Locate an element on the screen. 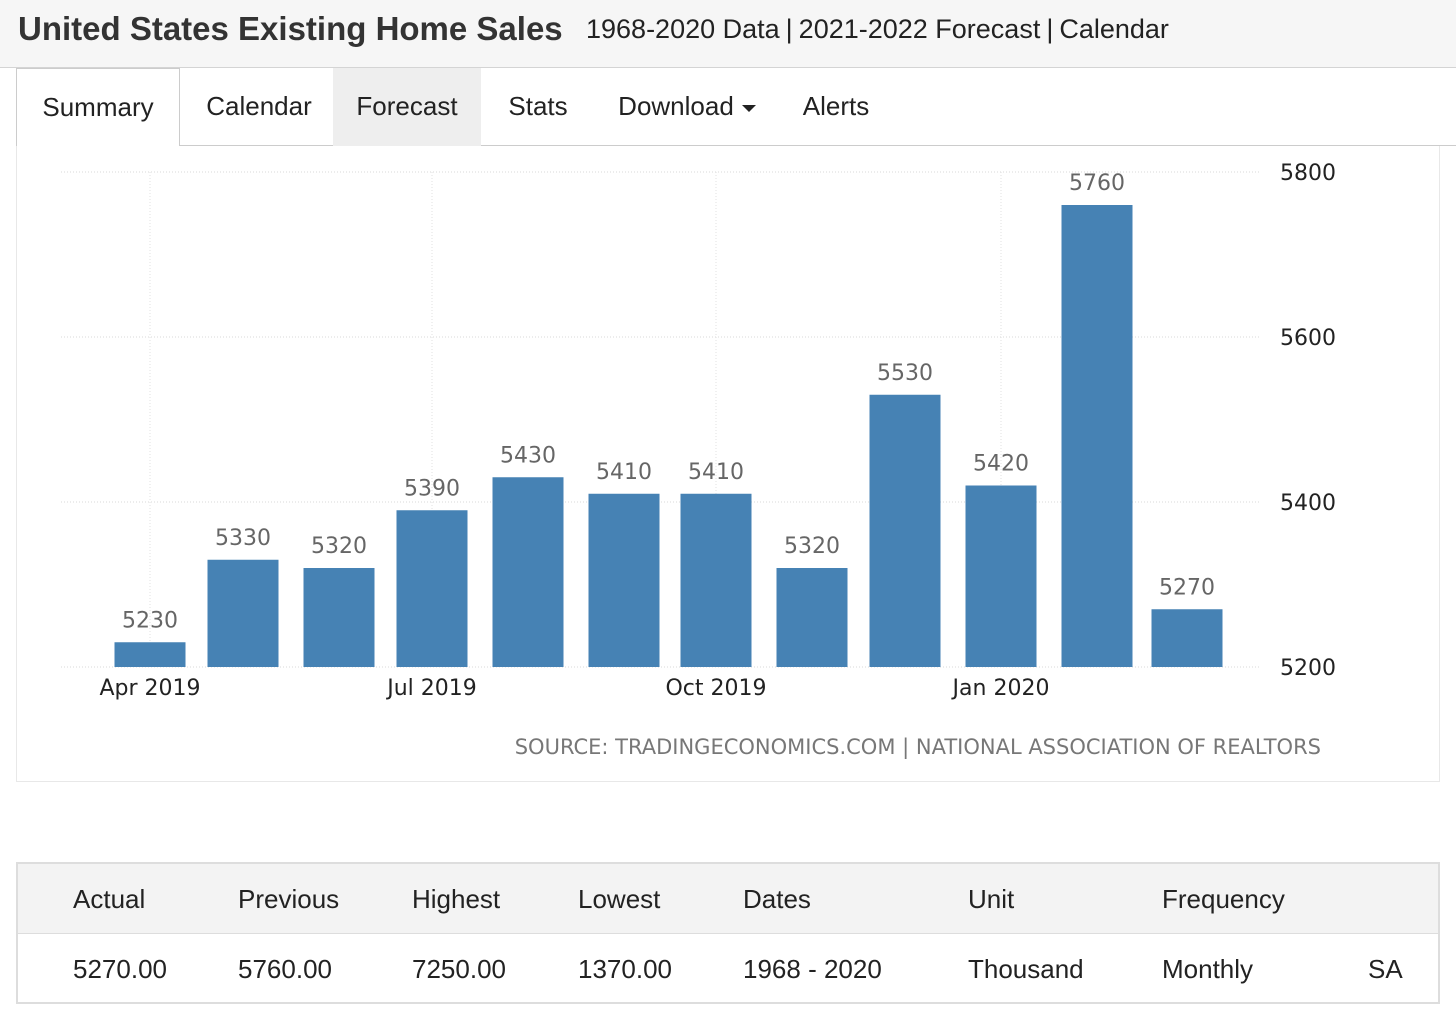  value-lowest: 1370.00 is located at coordinates (625, 969).